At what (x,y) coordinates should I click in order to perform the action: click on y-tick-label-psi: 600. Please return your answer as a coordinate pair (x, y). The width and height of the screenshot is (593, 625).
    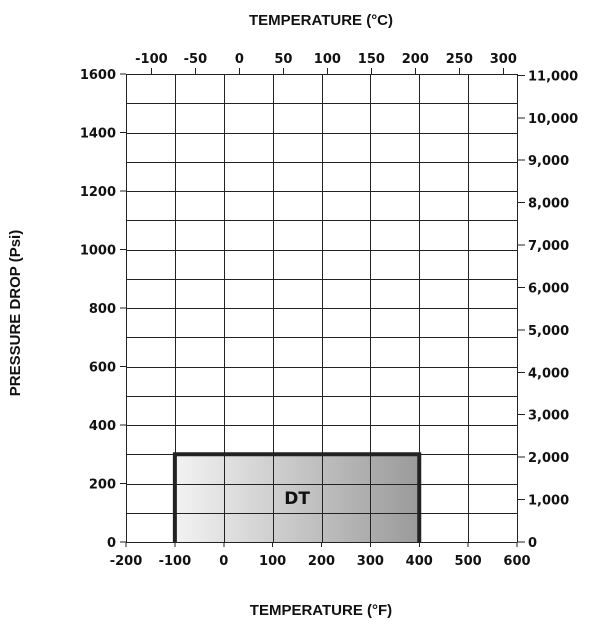
    Looking at the image, I should click on (102, 368).